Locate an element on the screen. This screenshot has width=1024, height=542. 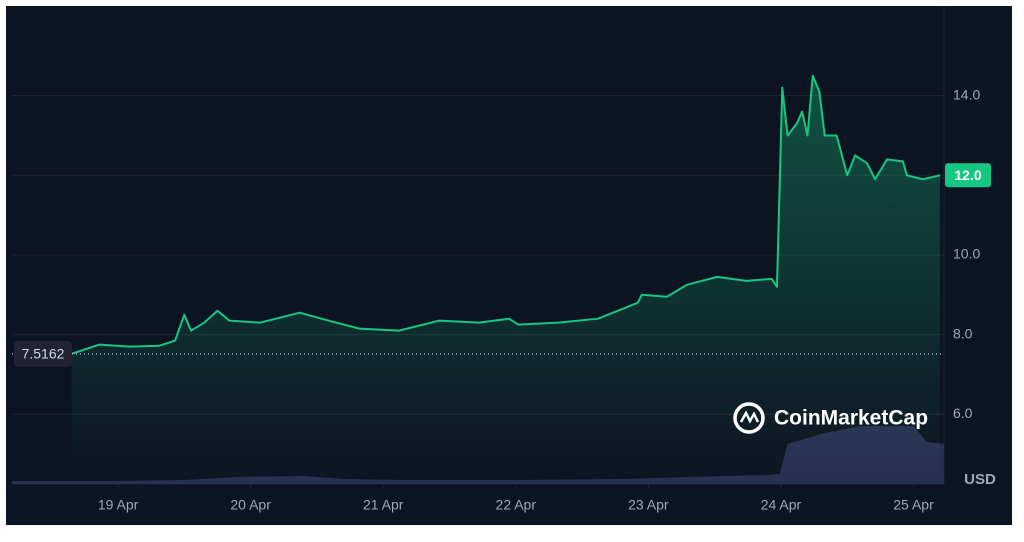
x-tick-label: 23 Apr is located at coordinates (648, 505).